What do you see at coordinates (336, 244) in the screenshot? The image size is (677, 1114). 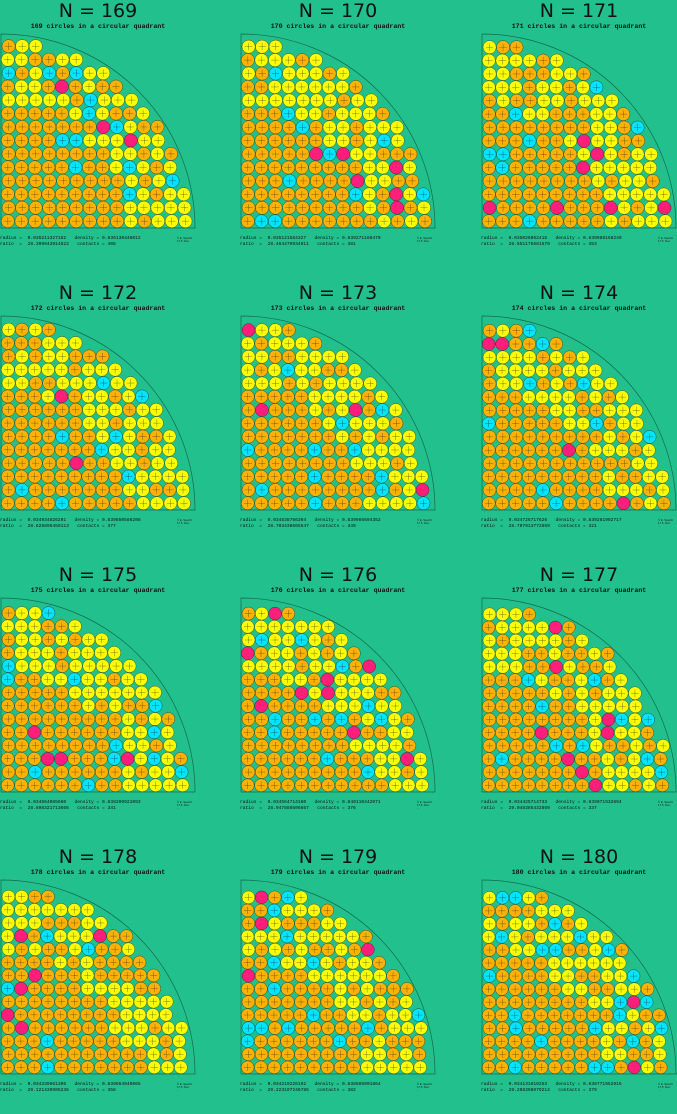 I see `contacts-row: contacts = 381` at bounding box center [336, 244].